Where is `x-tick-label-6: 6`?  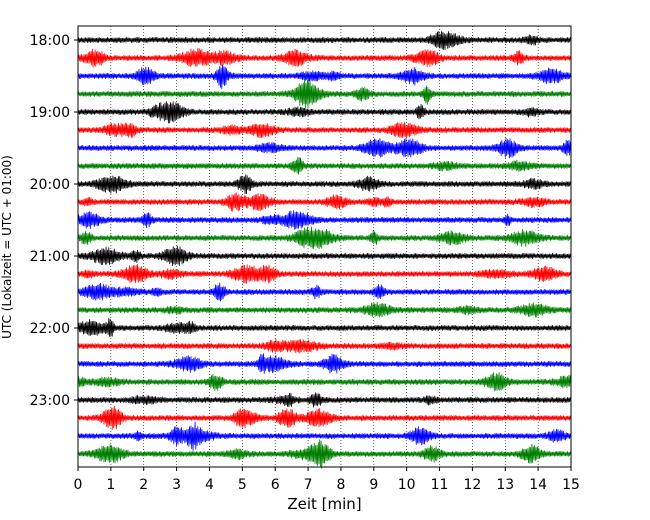
x-tick-label-6: 6 is located at coordinates (275, 485).